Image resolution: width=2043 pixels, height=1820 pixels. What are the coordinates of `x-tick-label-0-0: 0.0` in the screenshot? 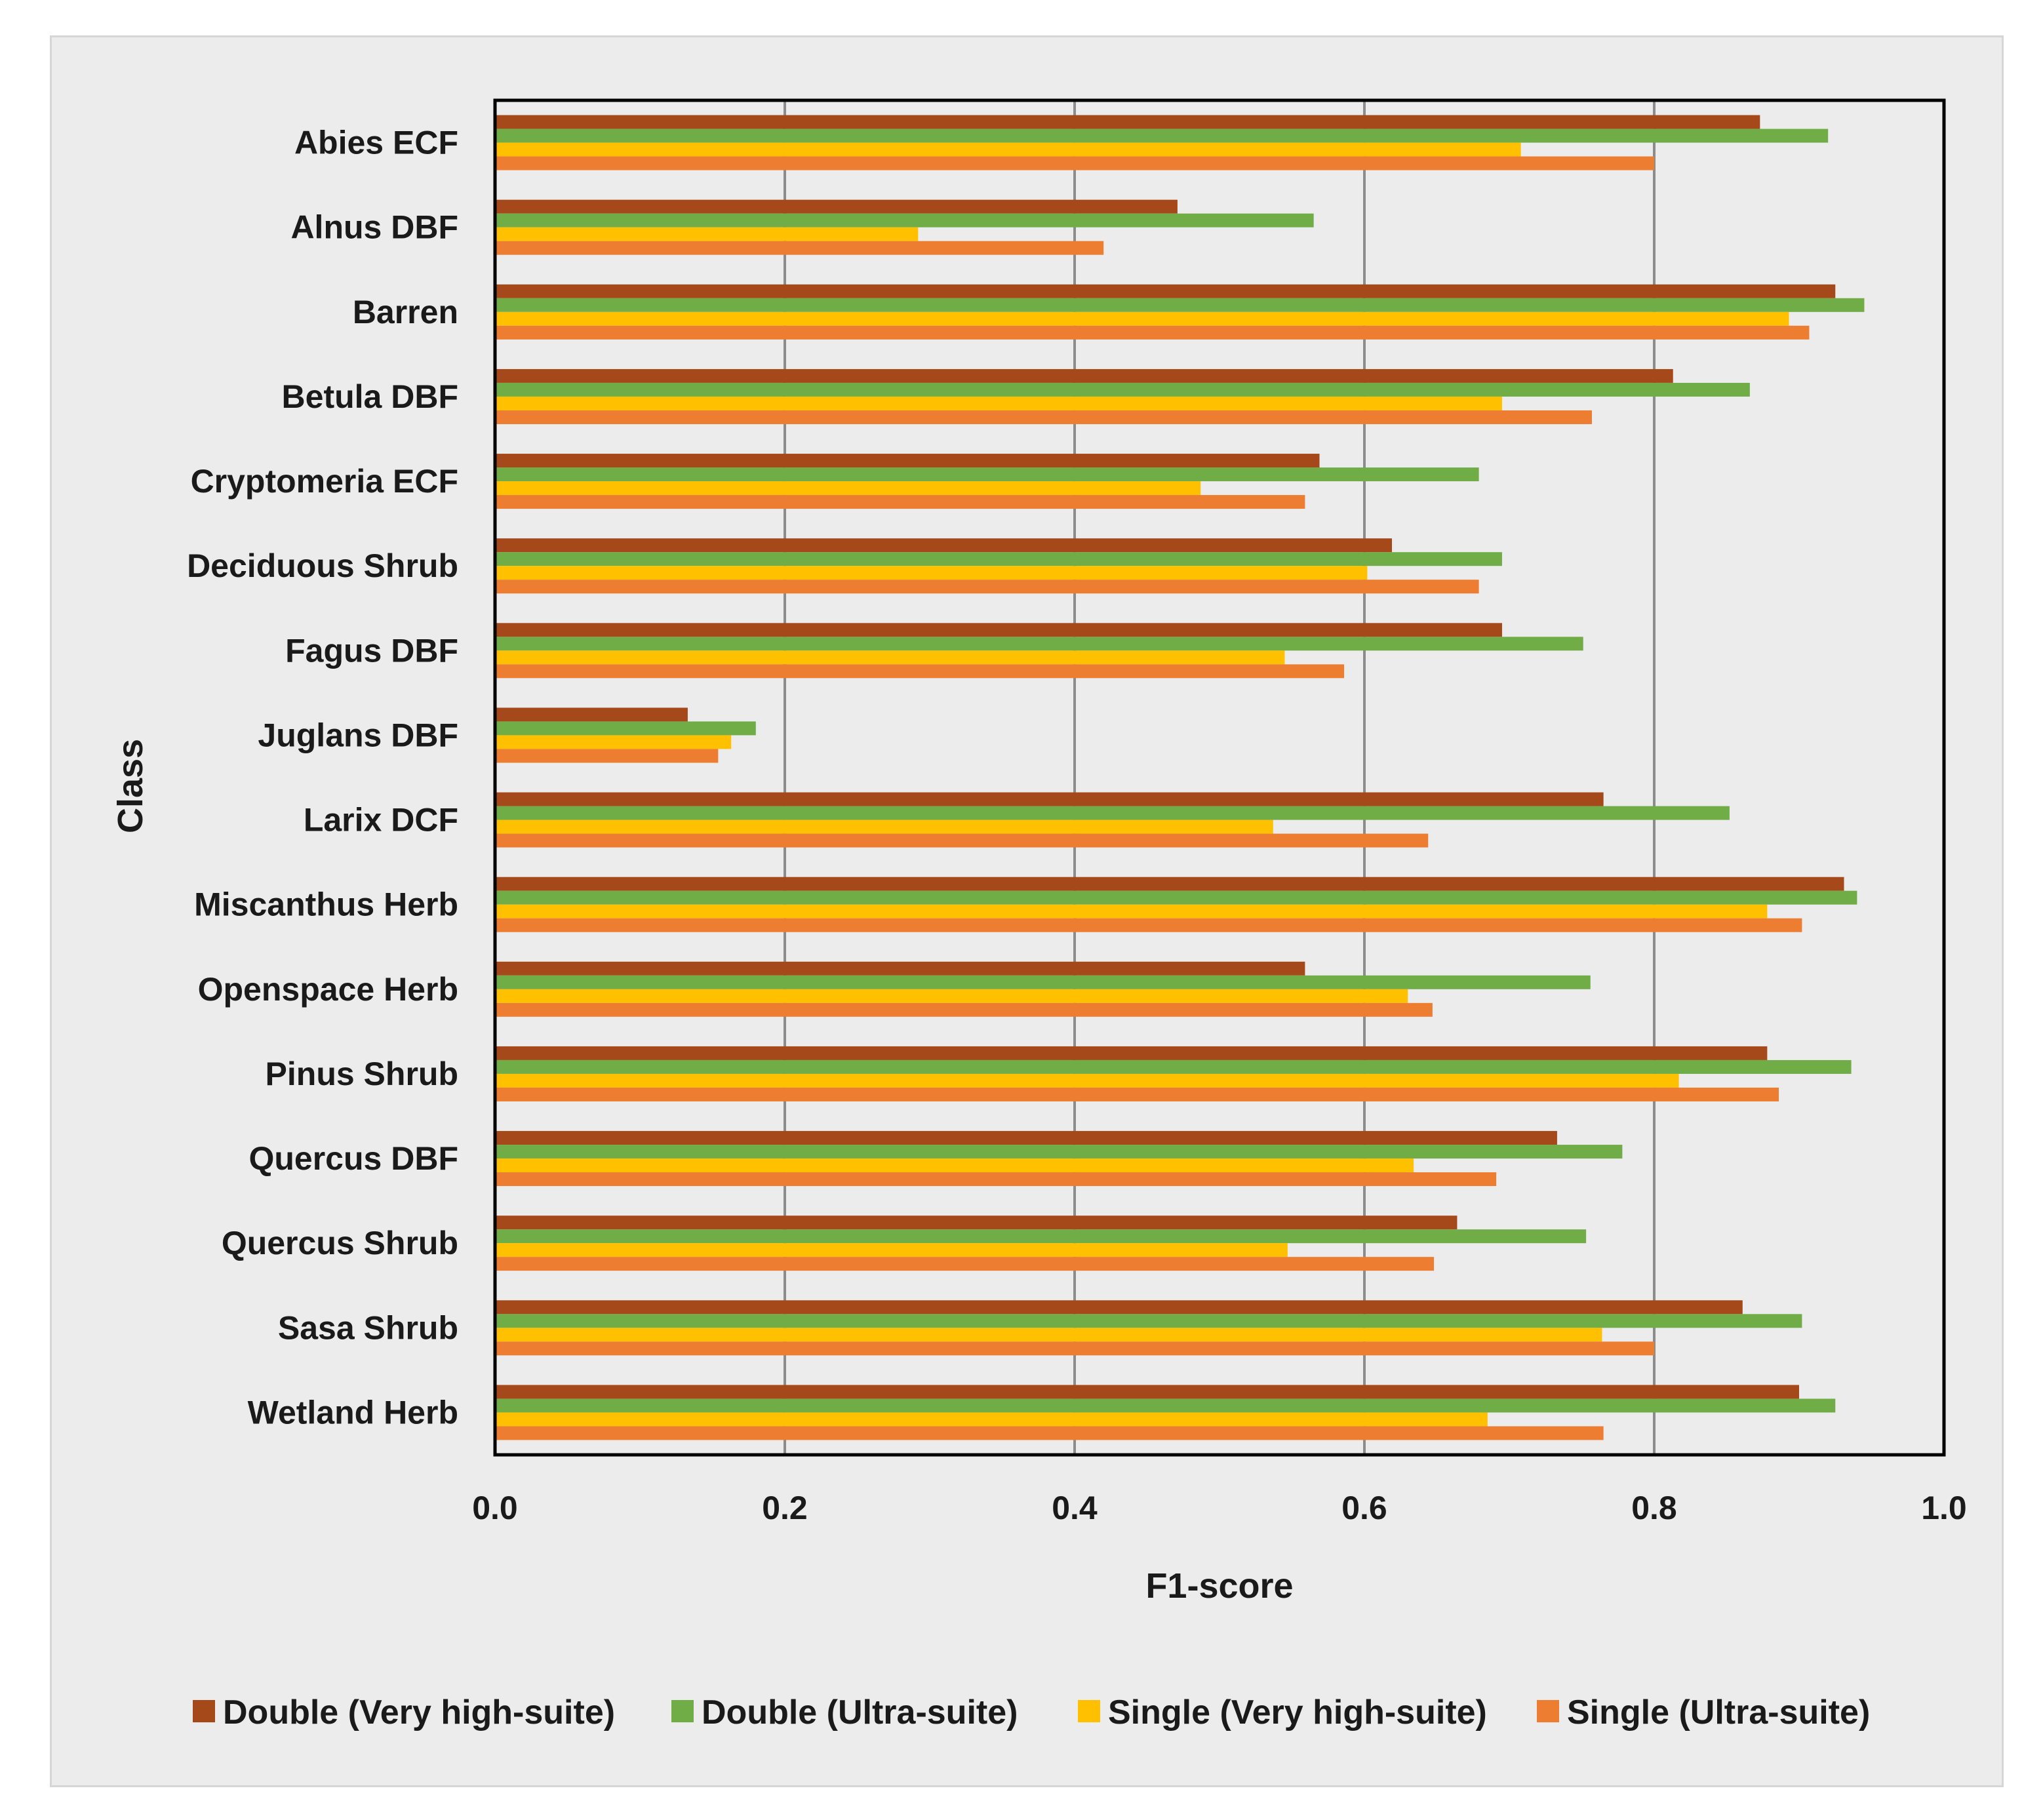 It's located at (495, 1508).